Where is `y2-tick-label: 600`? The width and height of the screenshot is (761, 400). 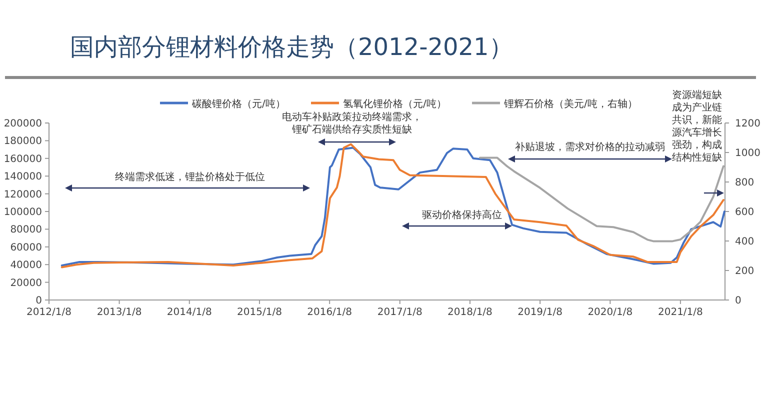 y2-tick-label: 600 is located at coordinates (744, 212).